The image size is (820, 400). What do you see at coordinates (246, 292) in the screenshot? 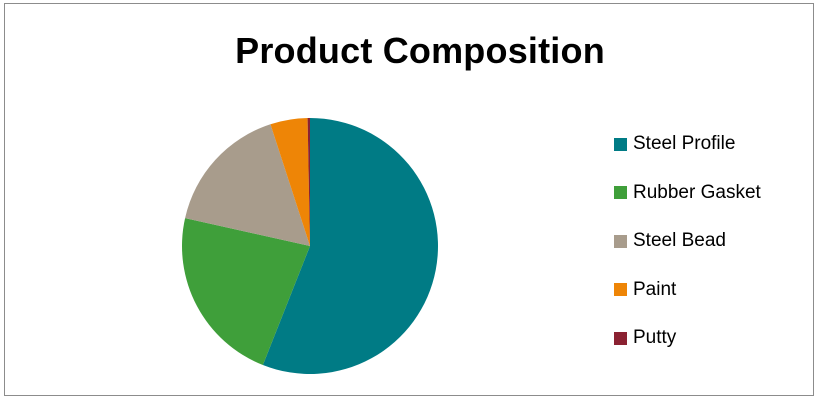
I see `pie-slice-rubber-gasket` at bounding box center [246, 292].